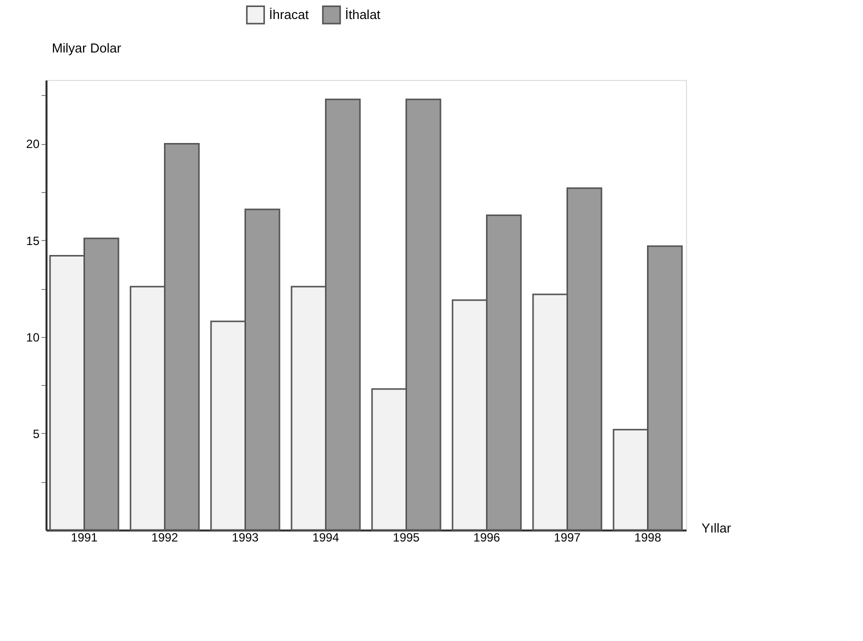 The image size is (863, 641). What do you see at coordinates (245, 537) in the screenshot?
I see `x-tick-label: 1993` at bounding box center [245, 537].